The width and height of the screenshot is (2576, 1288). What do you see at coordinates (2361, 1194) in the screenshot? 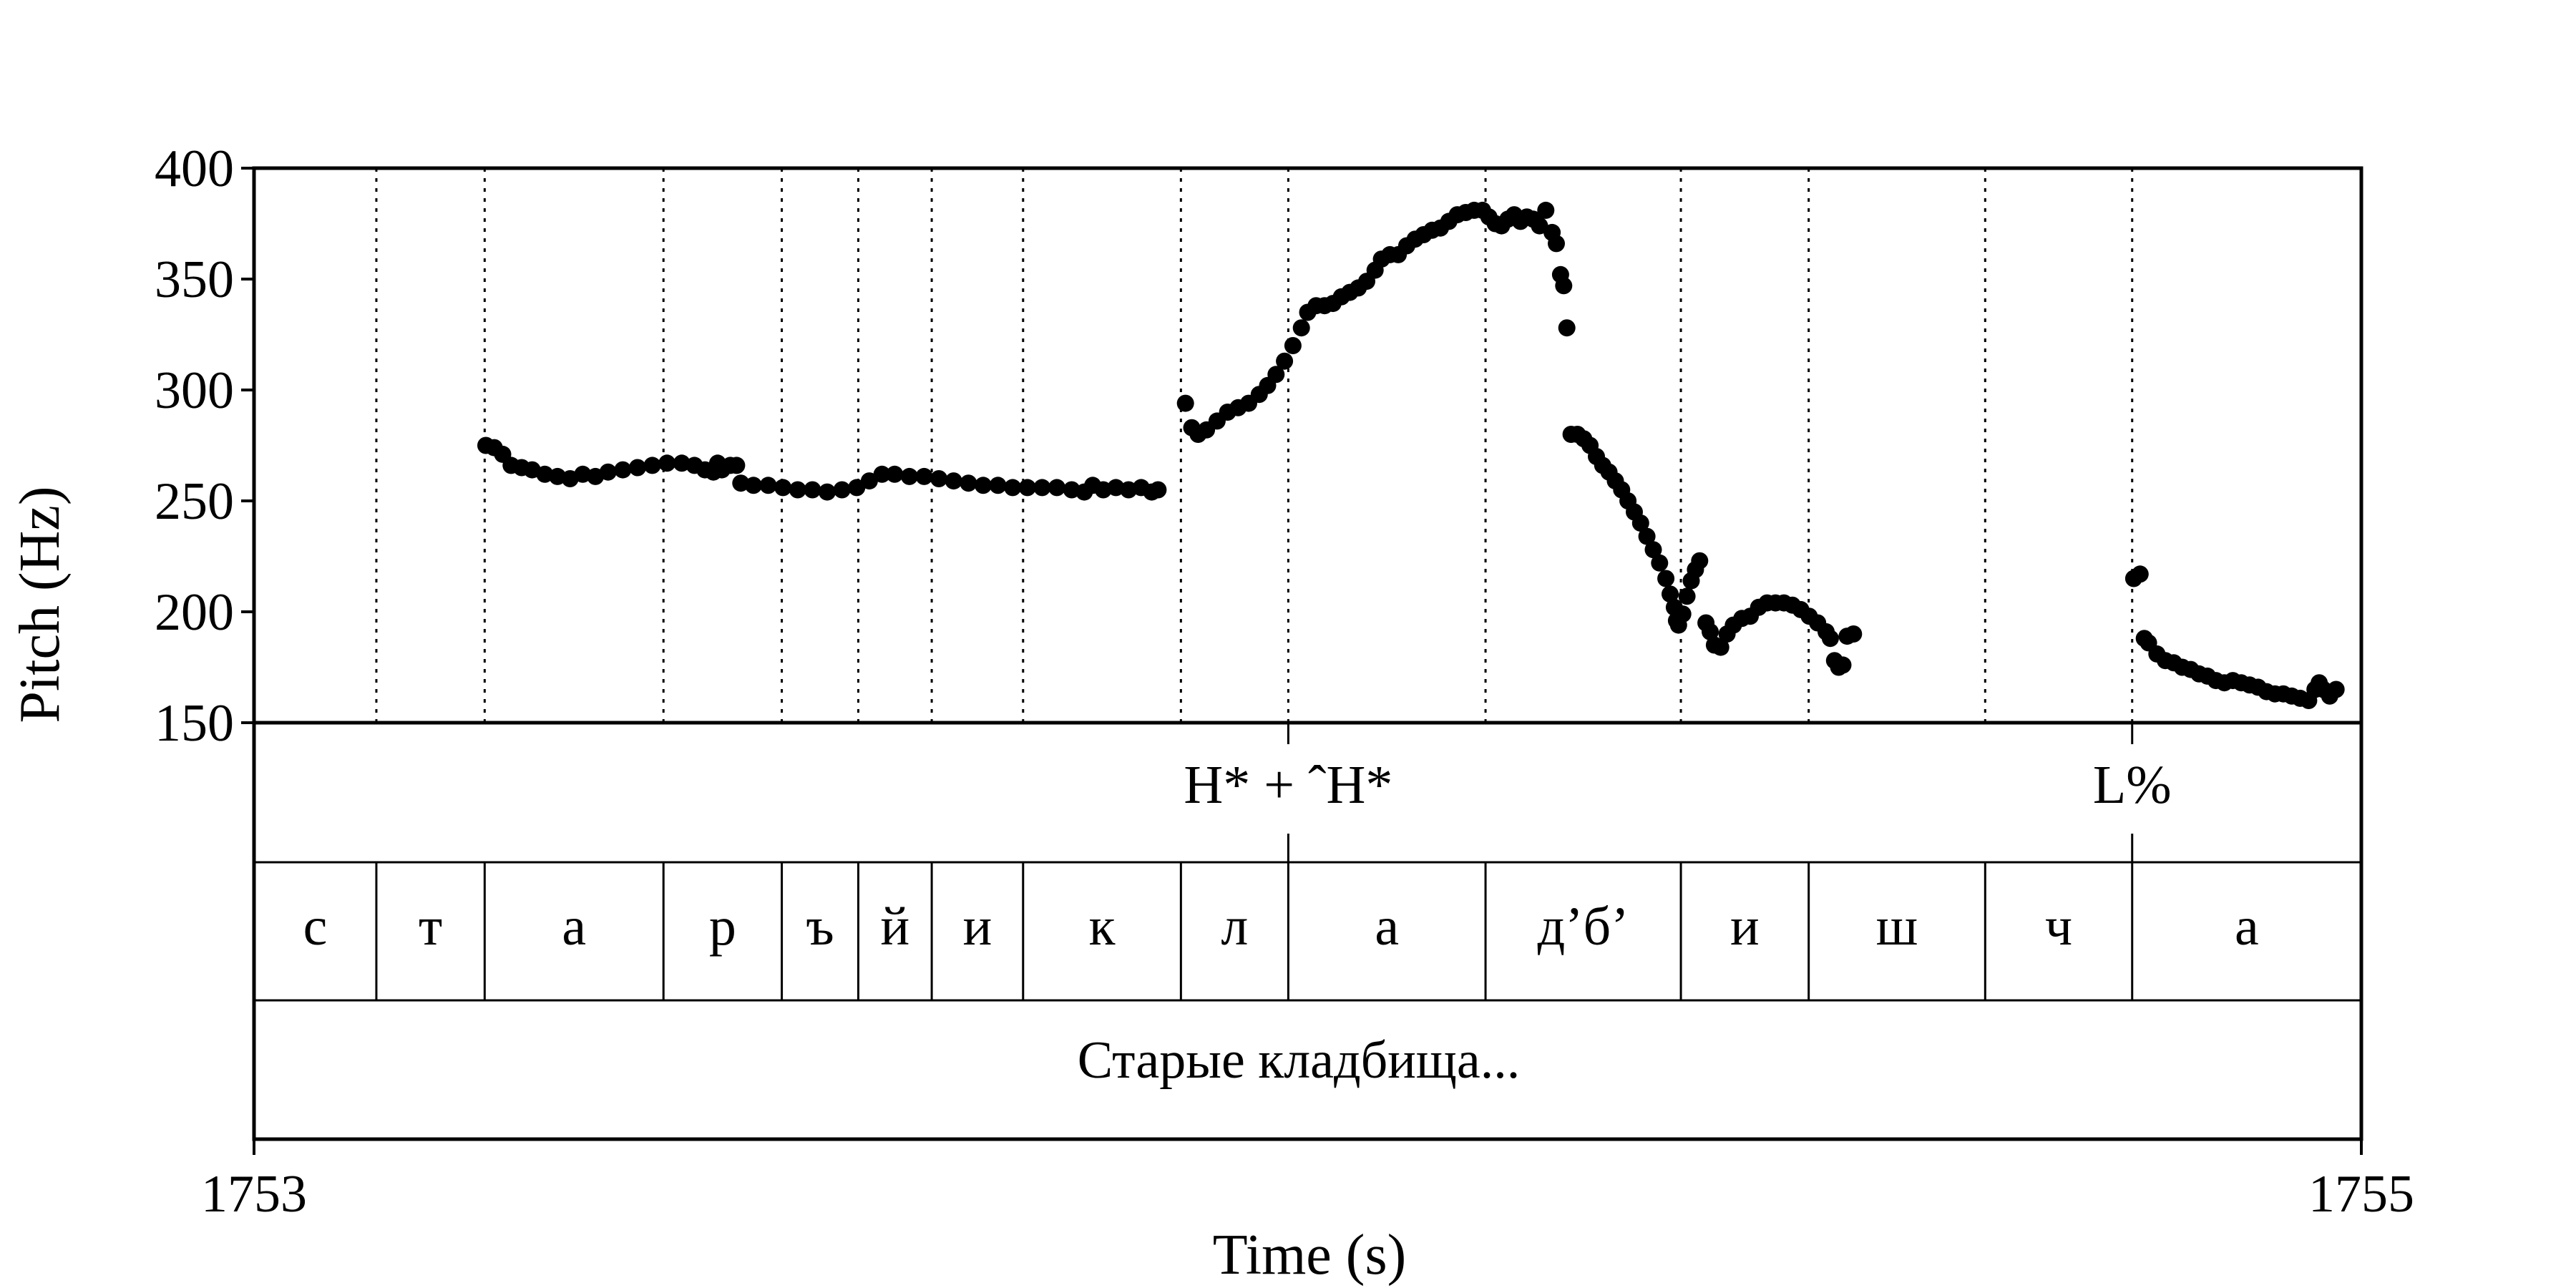
I see `x-tick-label: 1755` at bounding box center [2361, 1194].